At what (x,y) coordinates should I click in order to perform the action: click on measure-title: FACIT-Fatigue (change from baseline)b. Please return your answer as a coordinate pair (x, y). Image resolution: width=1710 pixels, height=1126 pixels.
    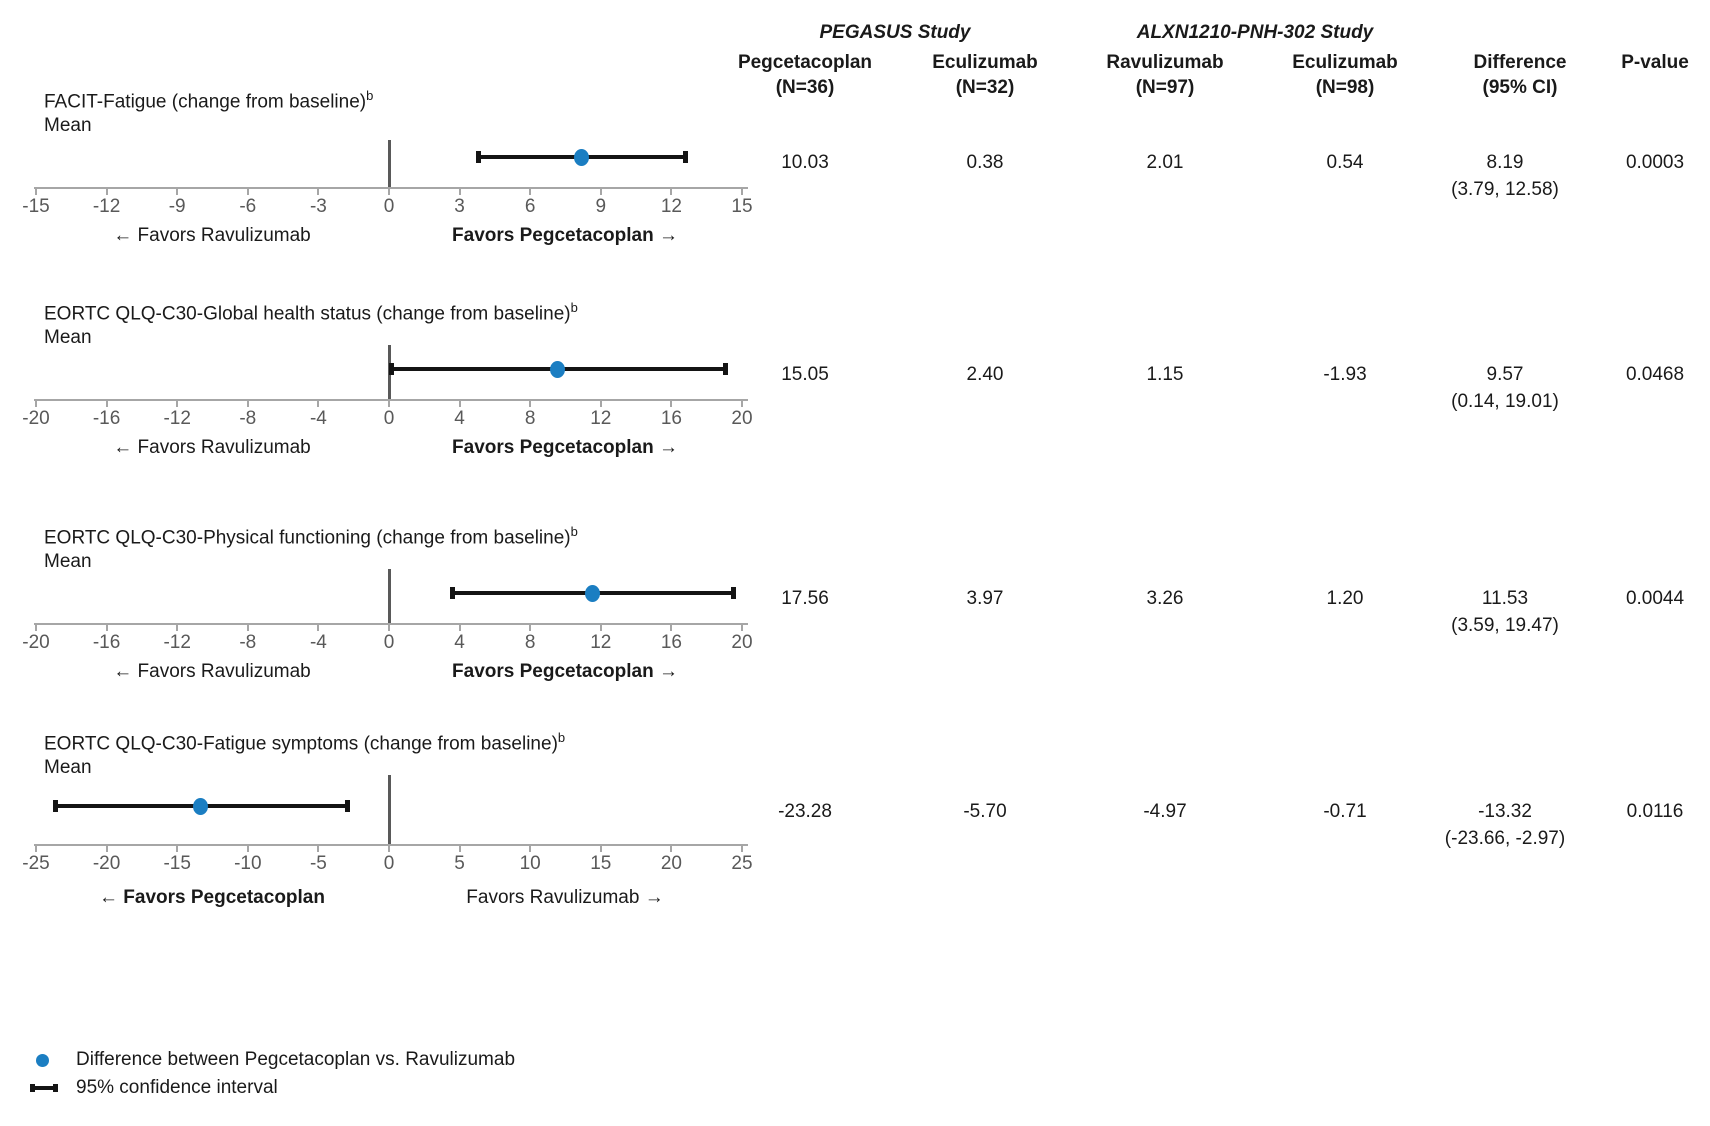
    Looking at the image, I should click on (209, 100).